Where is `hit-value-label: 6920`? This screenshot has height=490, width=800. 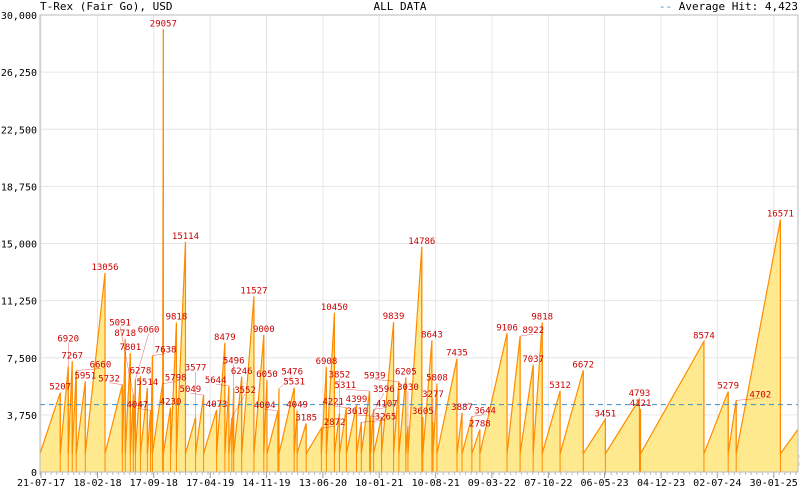 hit-value-label: 6920 is located at coordinates (68, 340).